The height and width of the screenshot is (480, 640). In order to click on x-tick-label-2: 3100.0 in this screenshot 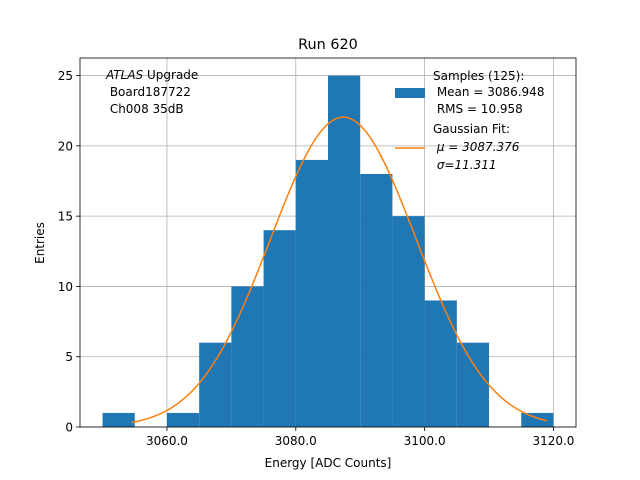, I will do `click(425, 441)`.